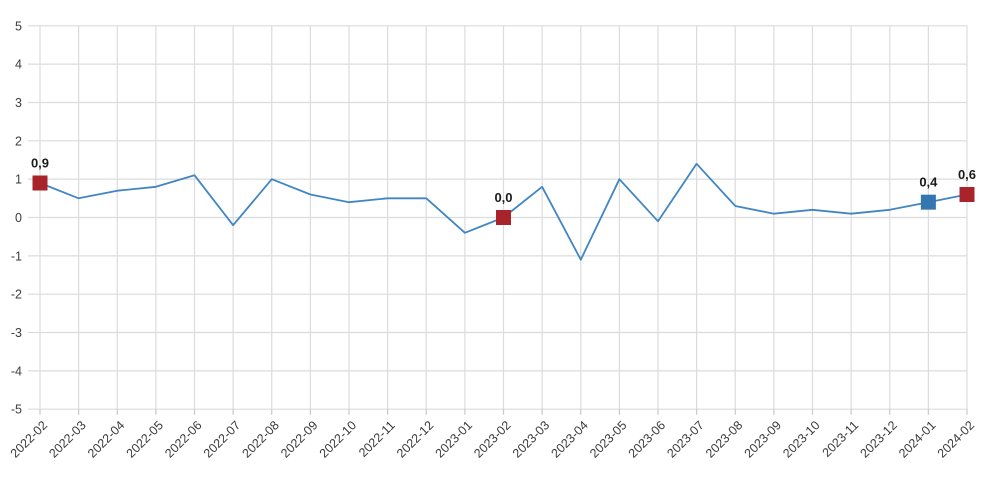 The height and width of the screenshot is (491, 997). I want to click on x-tick-label: 2023-04, so click(570, 439).